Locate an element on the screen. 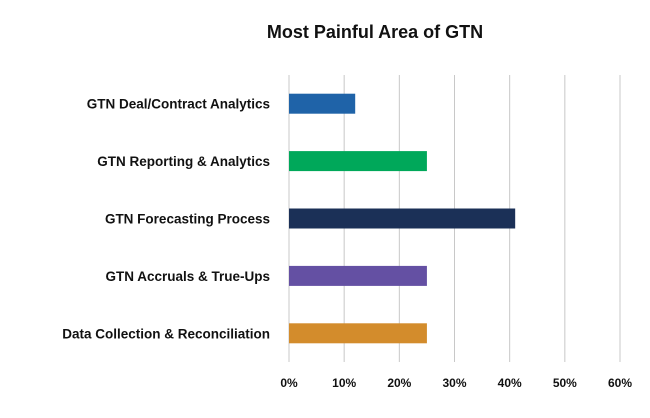  category-label: GTN Accruals & True-Ups is located at coordinates (187, 276).